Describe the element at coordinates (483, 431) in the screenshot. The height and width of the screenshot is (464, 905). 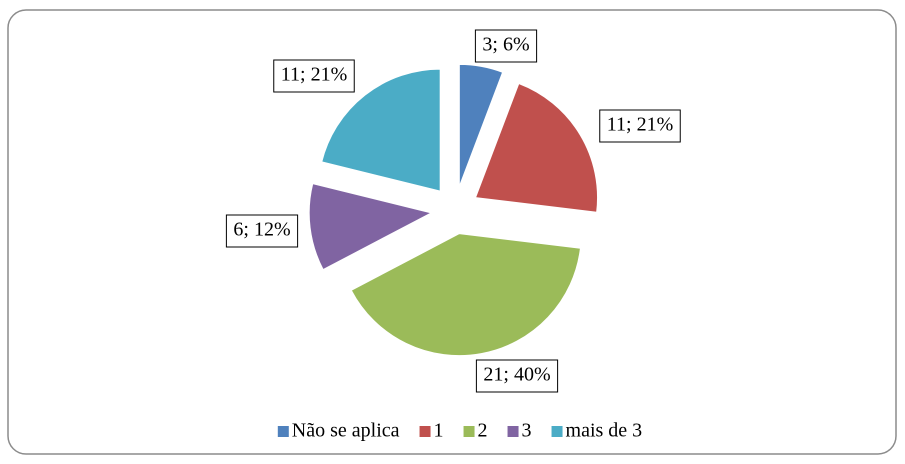
I see `legend-label: 2` at that location.